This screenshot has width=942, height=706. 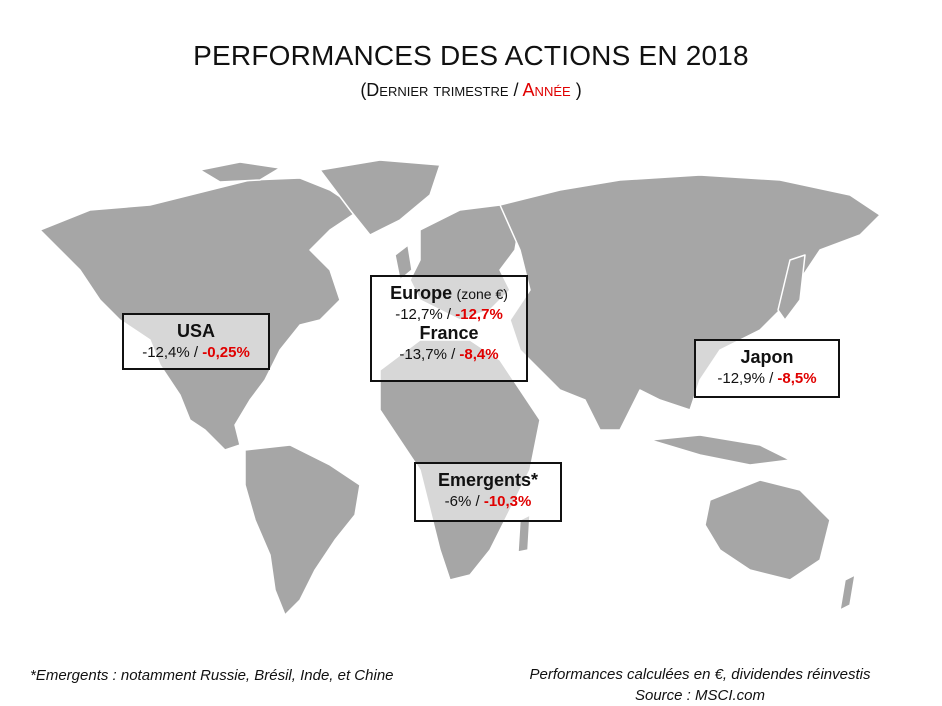 What do you see at coordinates (477, 501) in the screenshot?
I see `emergents-sep: /` at bounding box center [477, 501].